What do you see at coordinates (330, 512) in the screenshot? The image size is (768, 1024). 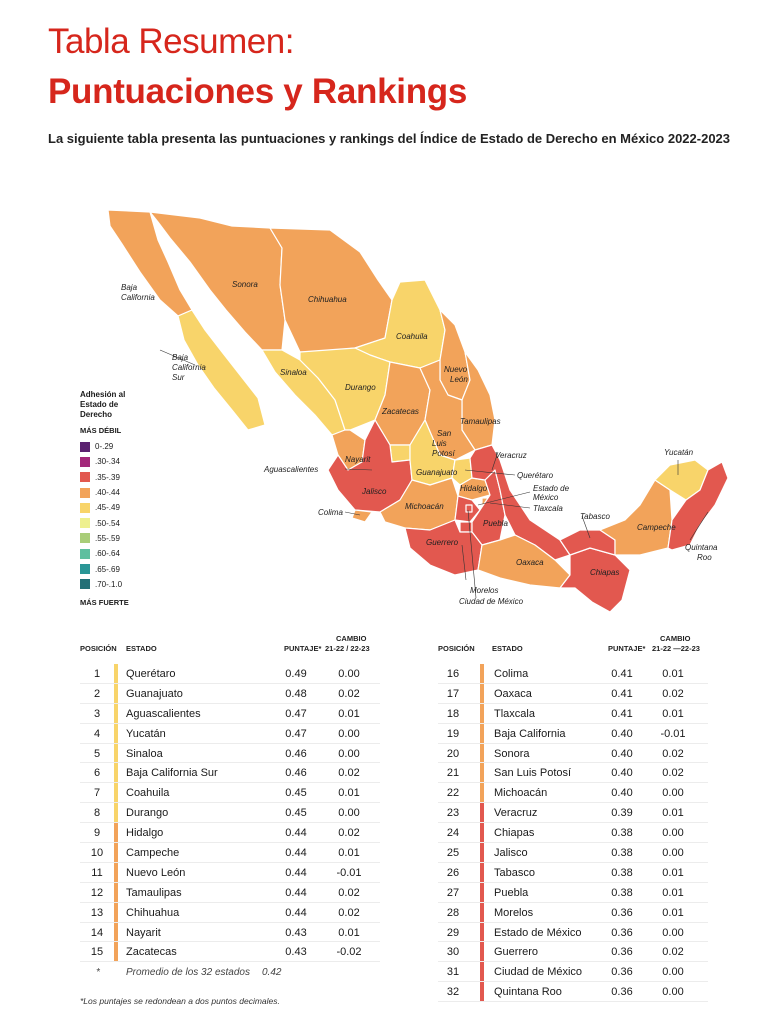 I see `map-label-colima: Colima` at bounding box center [330, 512].